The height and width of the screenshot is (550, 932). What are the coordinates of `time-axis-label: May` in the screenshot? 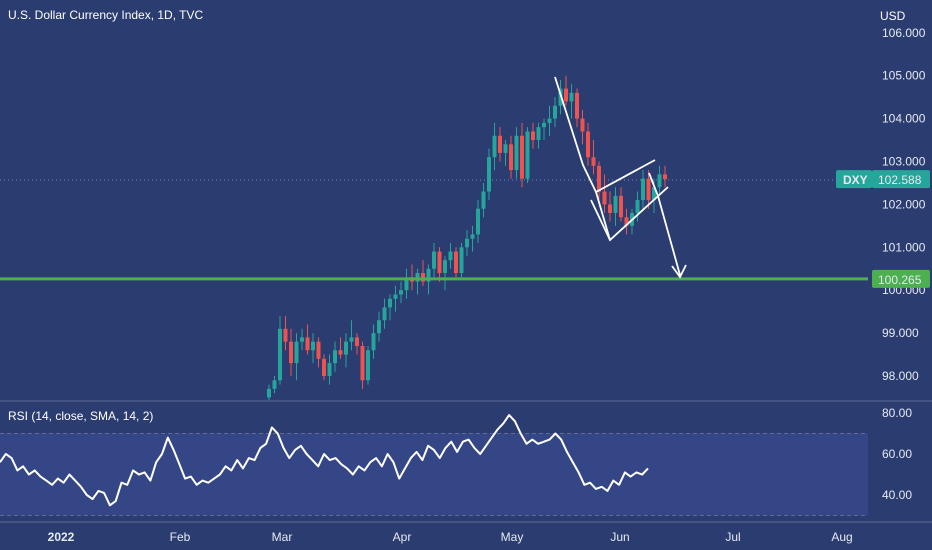 It's located at (512, 537).